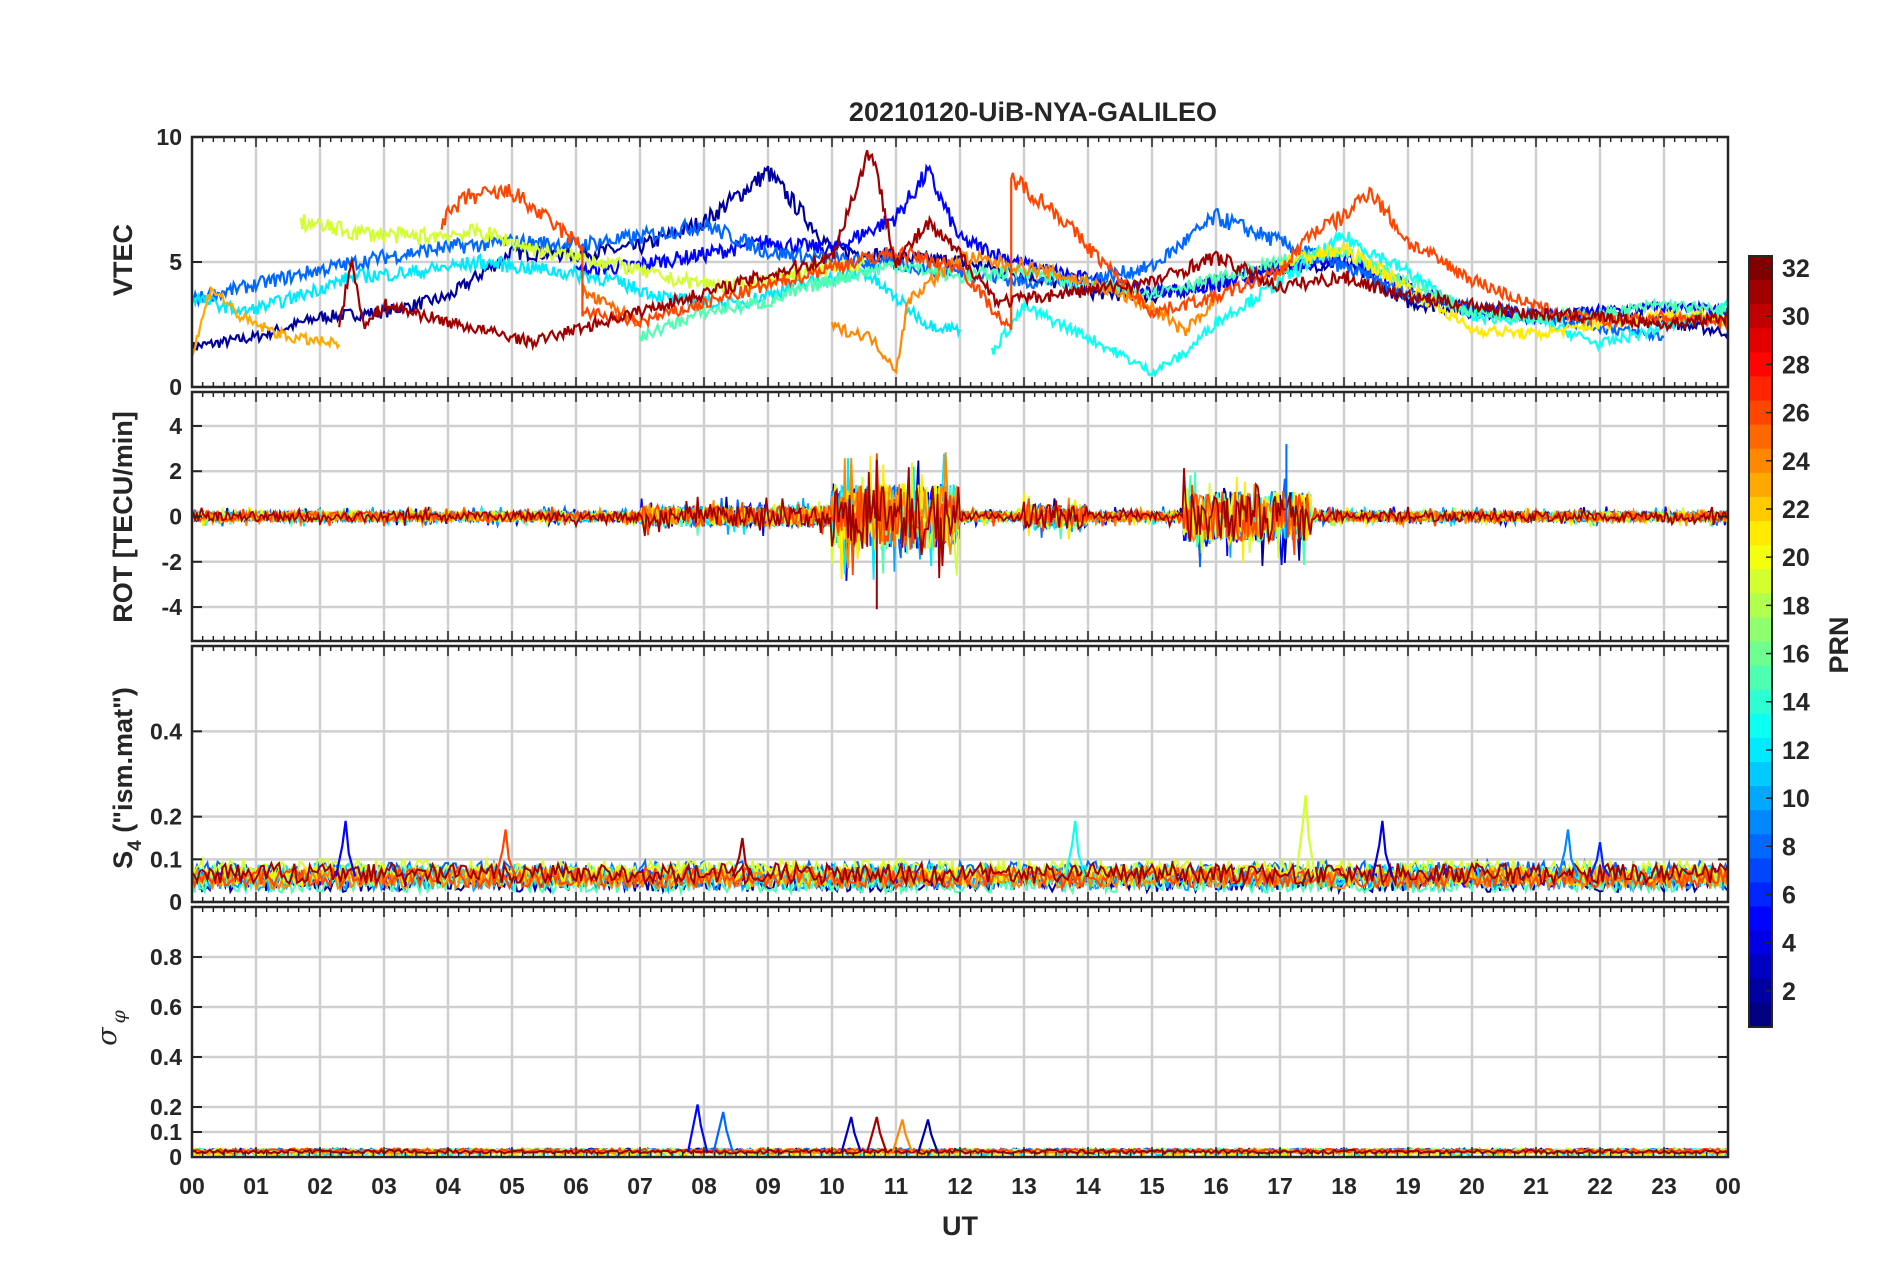 The width and height of the screenshot is (1902, 1272). Describe the element at coordinates (175, 517) in the screenshot. I see `rot-ytick-label: 0` at that location.